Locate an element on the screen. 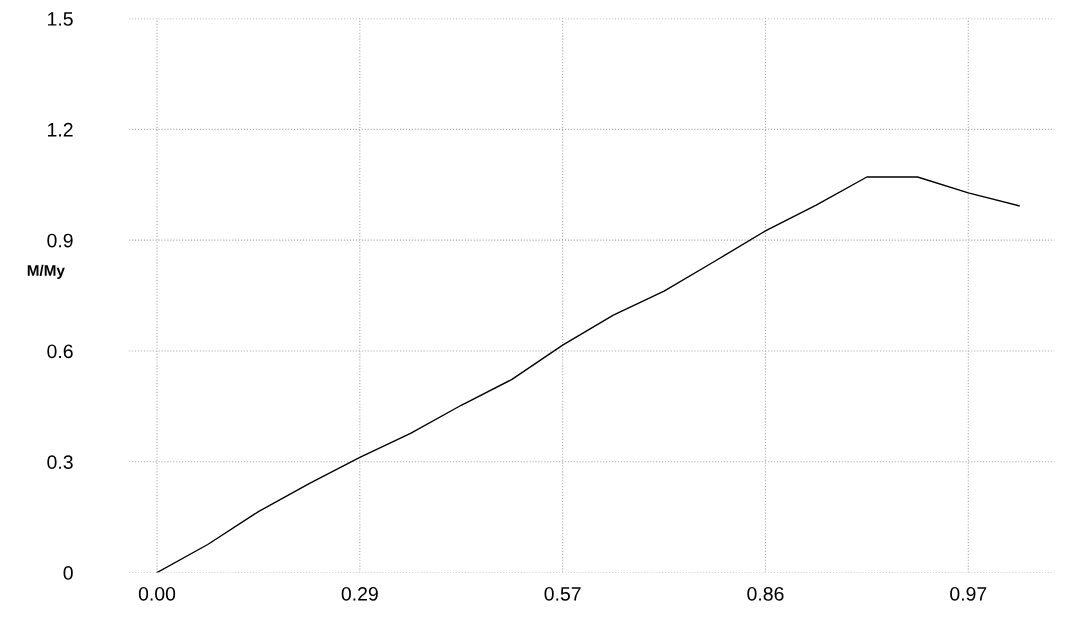 Image resolution: width=1076 pixels, height=619 pixels. y-tick-label: 0.6 is located at coordinates (60, 351).